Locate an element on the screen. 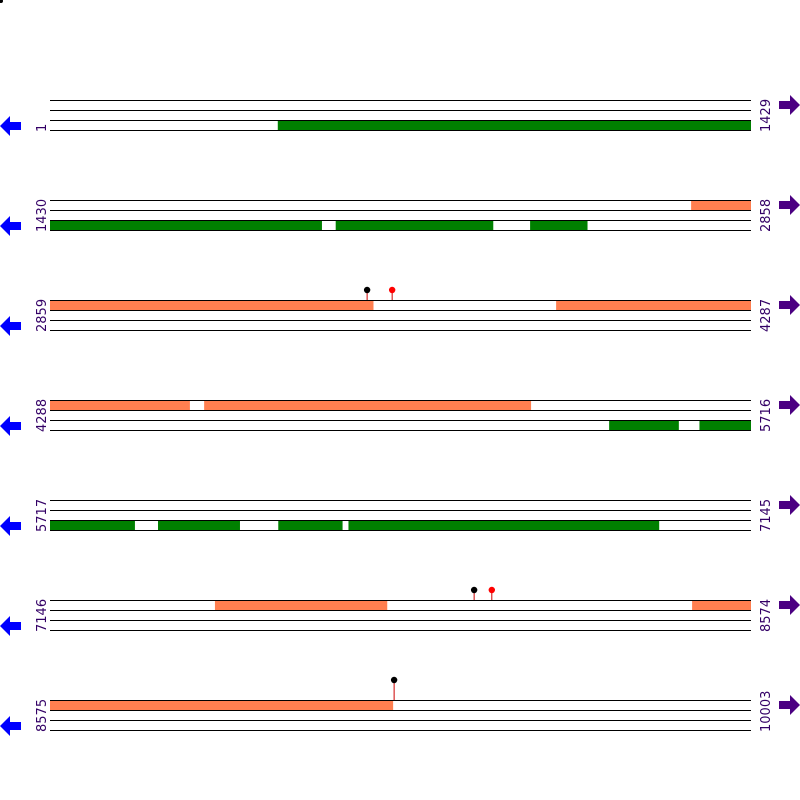 The image size is (800, 800). sequence-row: 8575 10003 is located at coordinates (400, 706).